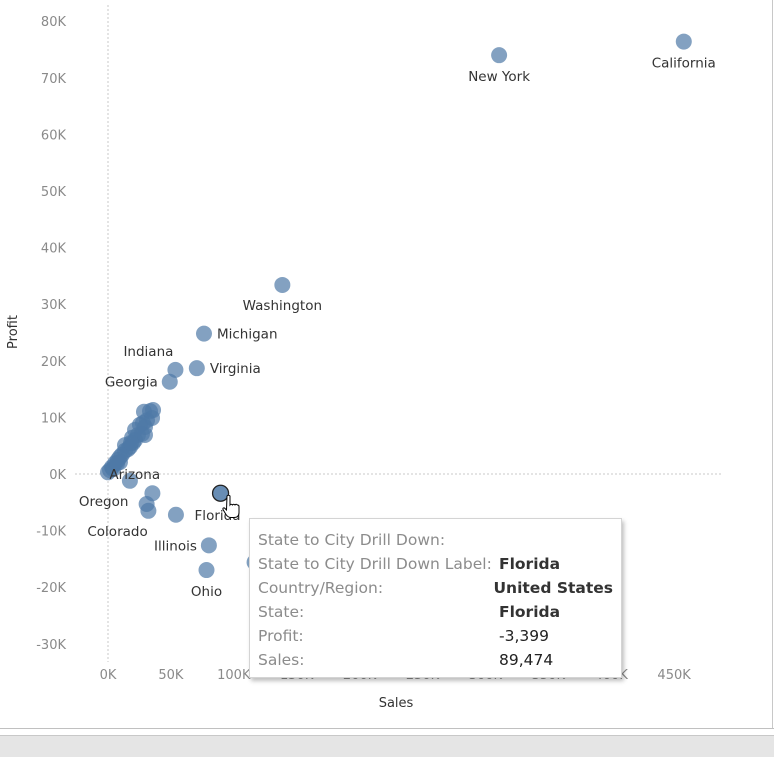  Describe the element at coordinates (435, 612) in the screenshot. I see `tooltip-row-state: State: Florida` at that location.